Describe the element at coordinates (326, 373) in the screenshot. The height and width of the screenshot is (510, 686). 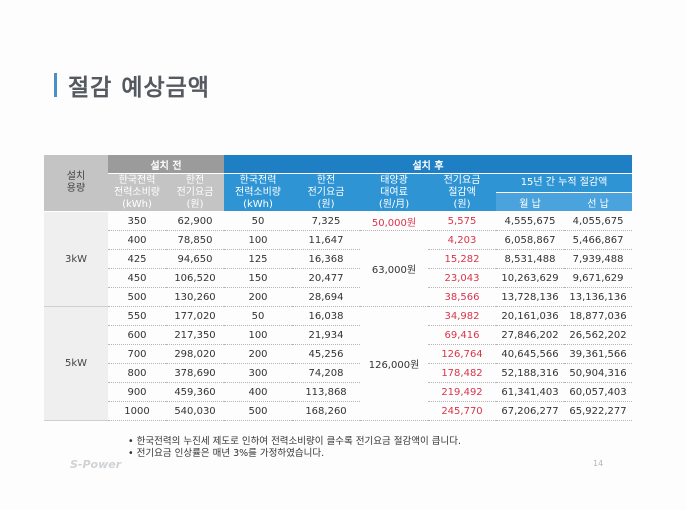
I see `table-cell: 74,208` at that location.